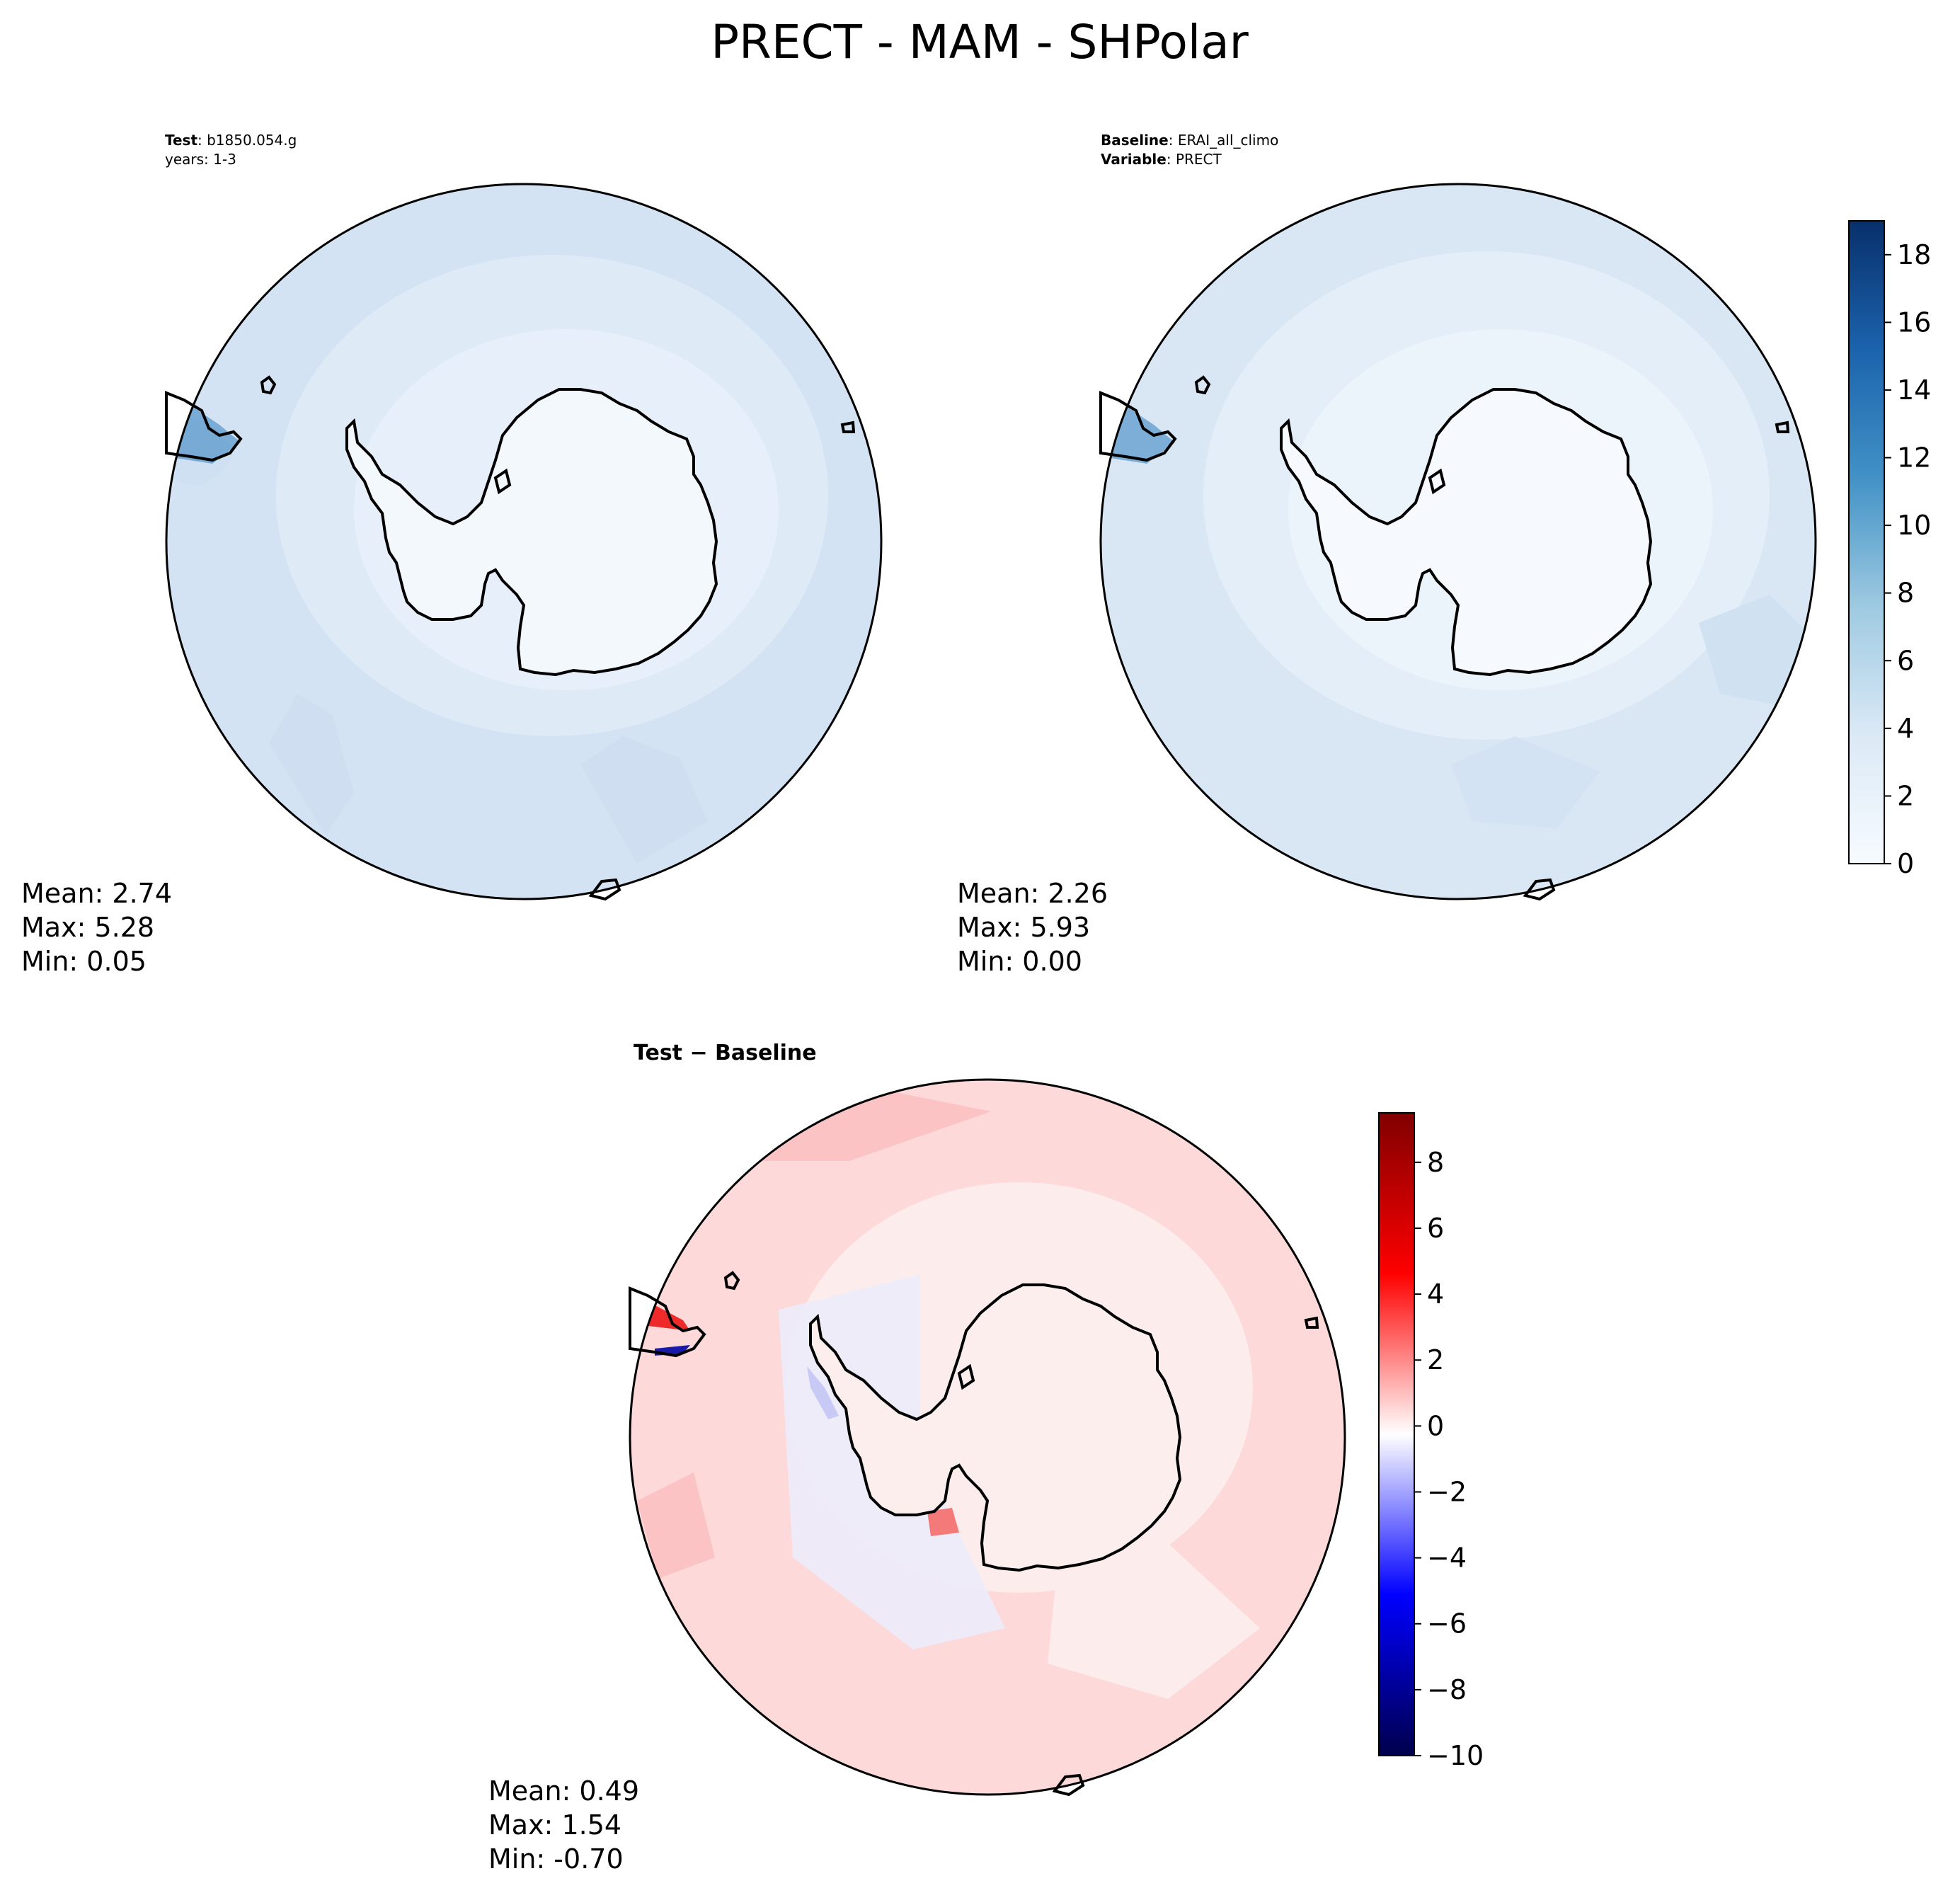  I want to click on diff-colorbar-tick-label: −2, so click(1447, 1492).